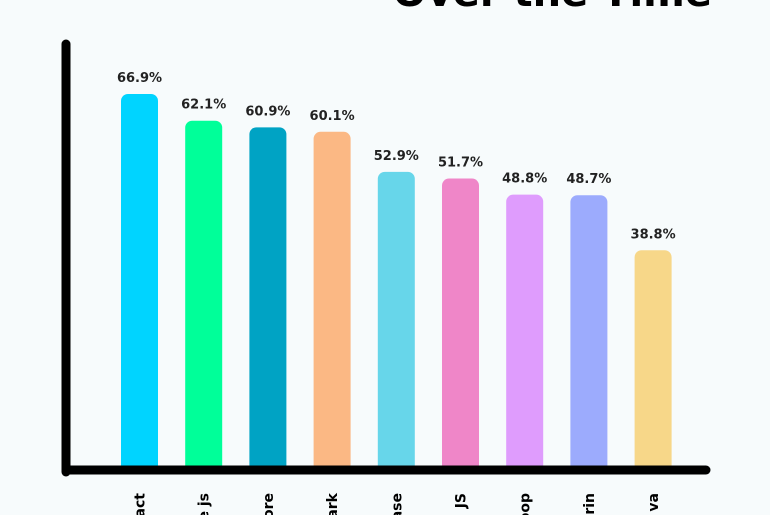 The image size is (770, 515). I want to click on category-label-5: JS, so click(462, 501).